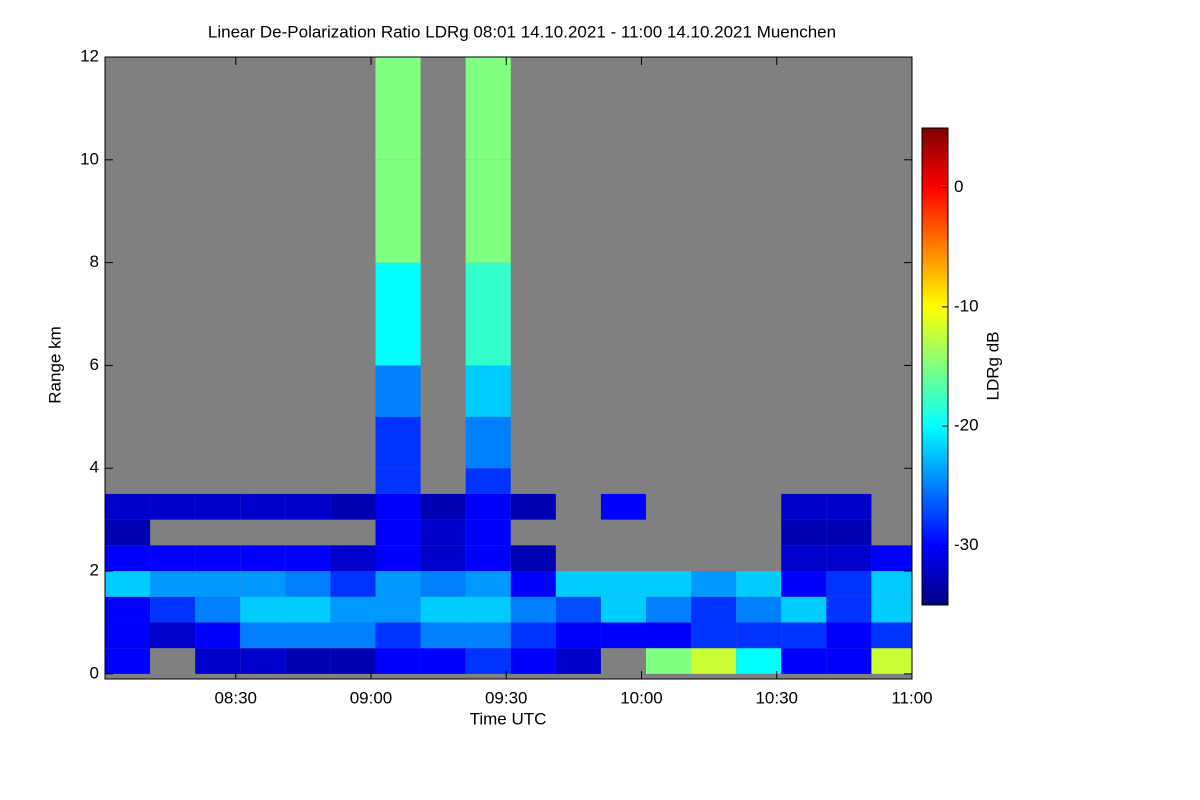 This screenshot has width=1200, height=800. Describe the element at coordinates (966, 305) in the screenshot. I see `colorbar-tick-label: -10` at that location.